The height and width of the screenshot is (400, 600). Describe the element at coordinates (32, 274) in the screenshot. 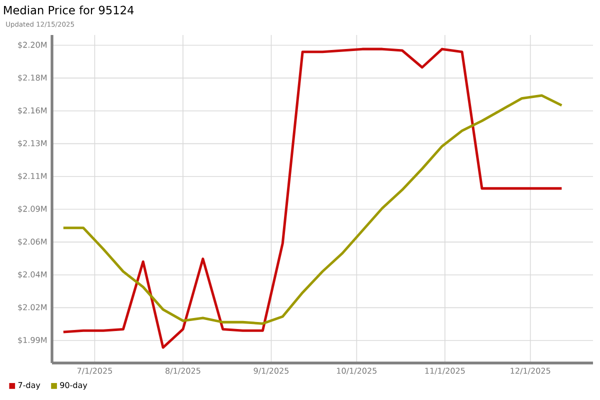

I see `y-tick-label: $2.04M` at that location.